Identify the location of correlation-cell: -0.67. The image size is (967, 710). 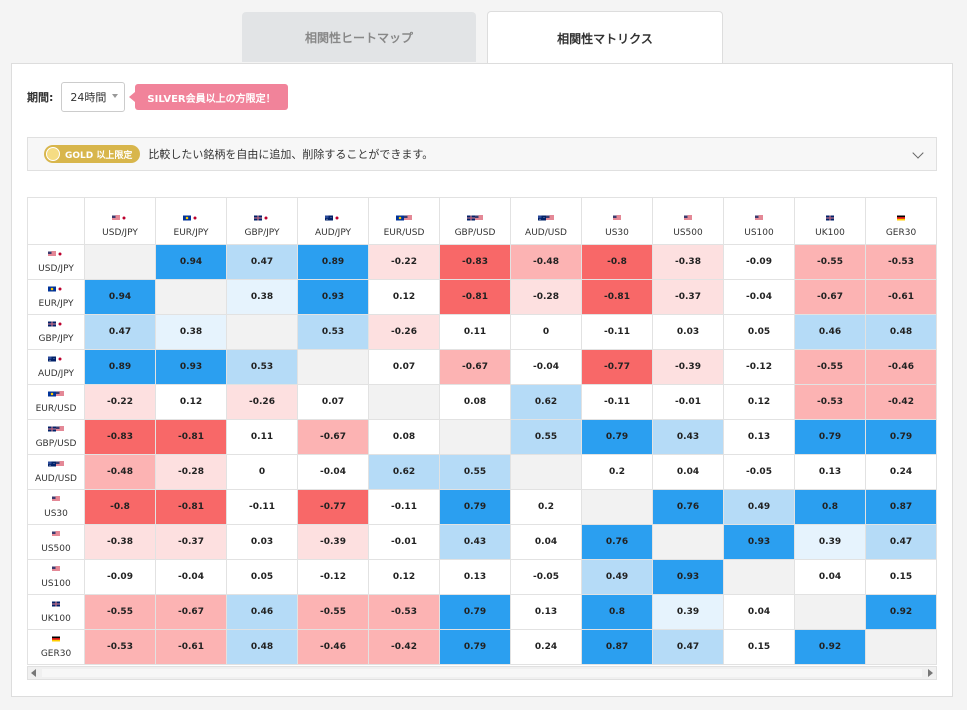
(830, 297).